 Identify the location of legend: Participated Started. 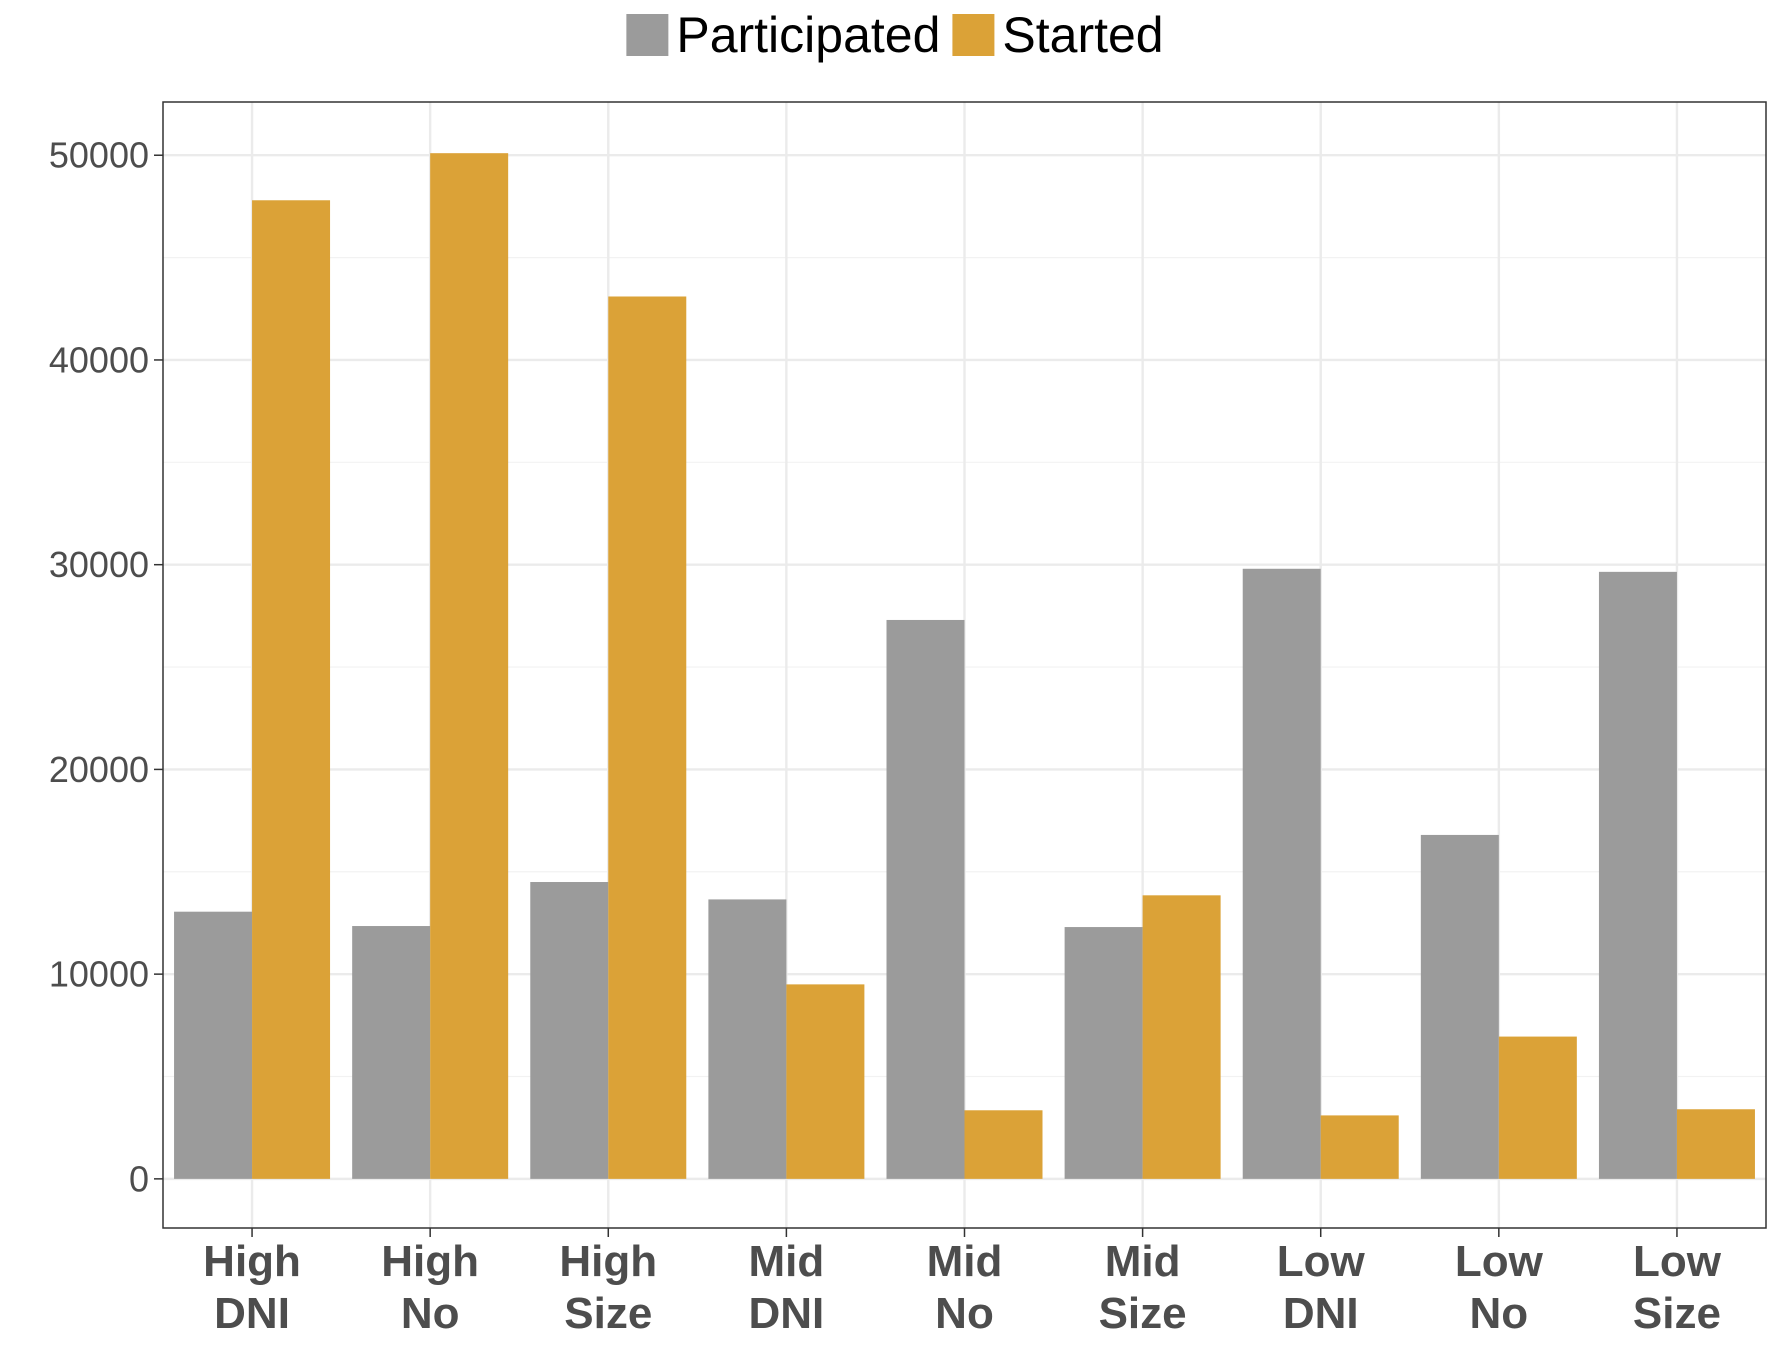
(895, 35).